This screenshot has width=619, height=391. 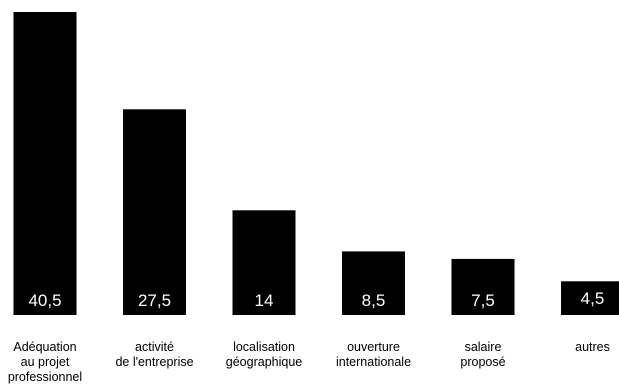 What do you see at coordinates (374, 300) in the screenshot?
I see `bar-value-label-3: 8,5` at bounding box center [374, 300].